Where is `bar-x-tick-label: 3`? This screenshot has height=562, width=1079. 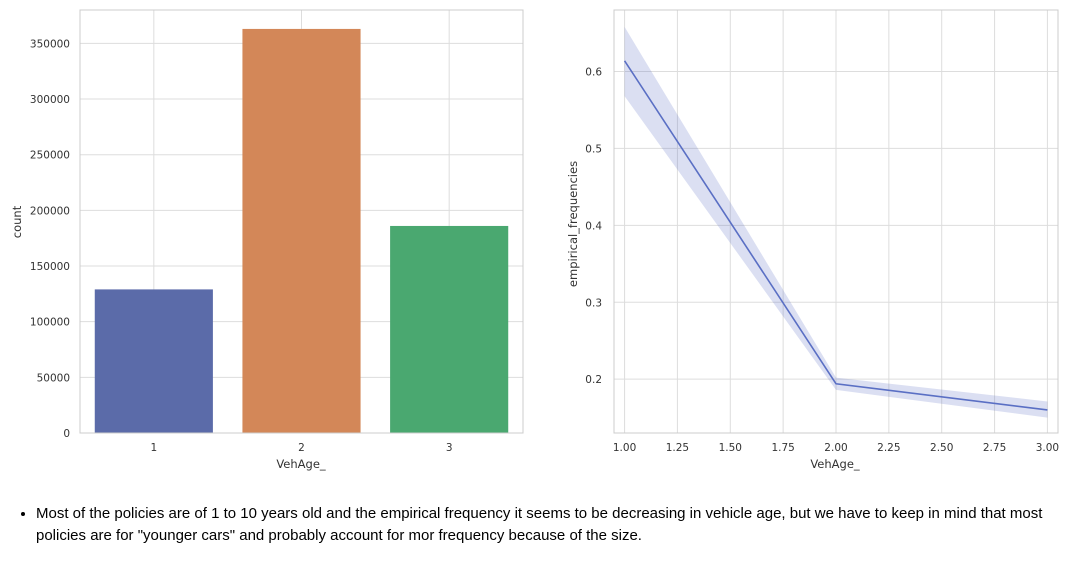
bar-x-tick-label: 3 is located at coordinates (449, 448).